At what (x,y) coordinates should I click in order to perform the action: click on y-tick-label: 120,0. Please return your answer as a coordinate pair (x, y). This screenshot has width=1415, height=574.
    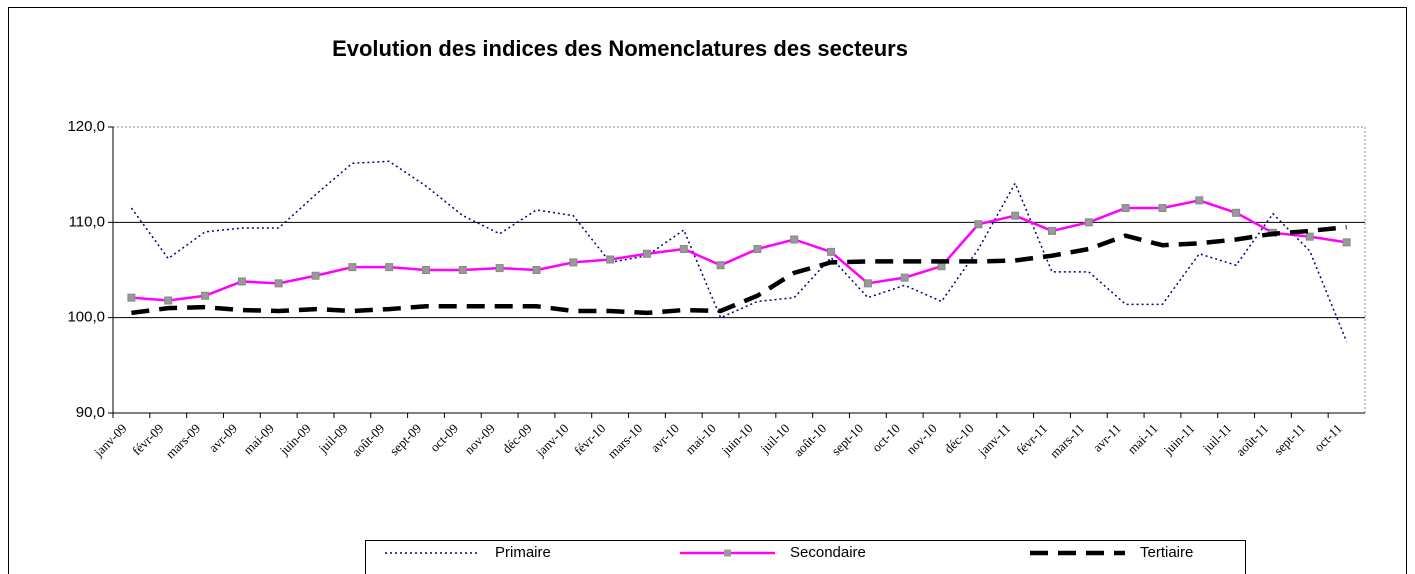
    Looking at the image, I should click on (86, 126).